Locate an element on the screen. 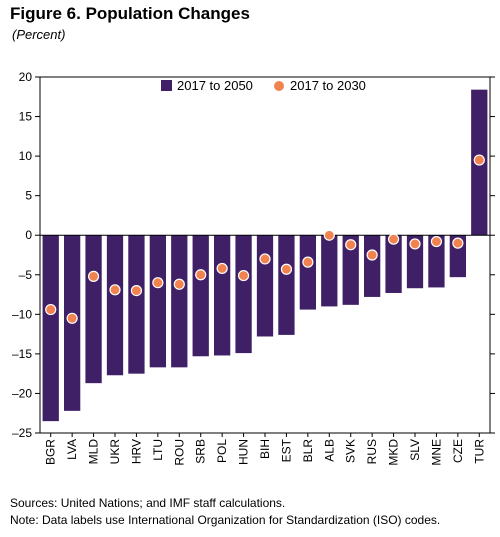 The height and width of the screenshot is (537, 500). x-tick-label: EST is located at coordinates (286, 450).